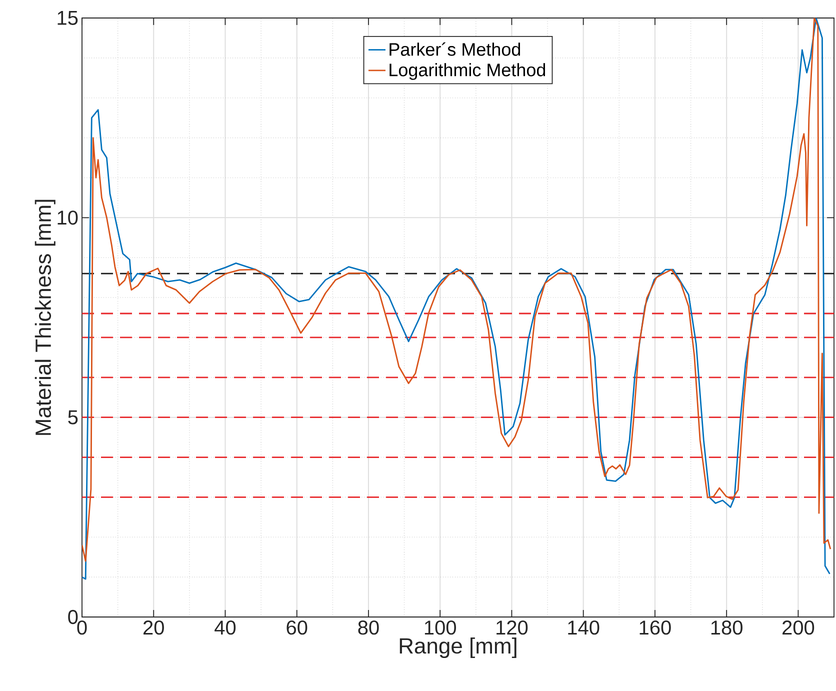 Image resolution: width=836 pixels, height=691 pixels. Describe the element at coordinates (468, 71) in the screenshot. I see `legend-label: Logarithmic Method` at that location.